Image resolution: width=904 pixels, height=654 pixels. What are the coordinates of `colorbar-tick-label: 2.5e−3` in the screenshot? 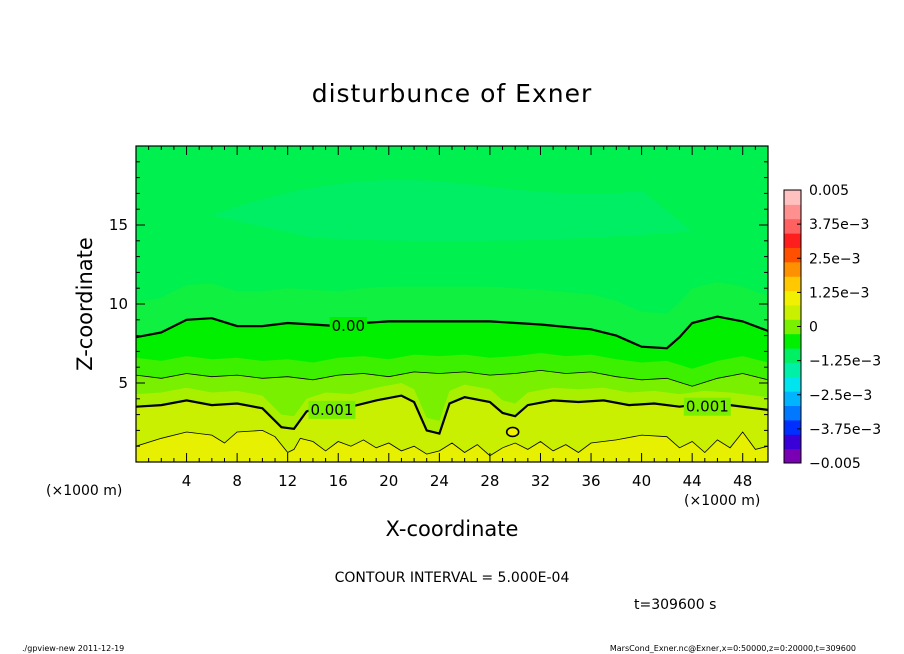 It's located at (835, 259).